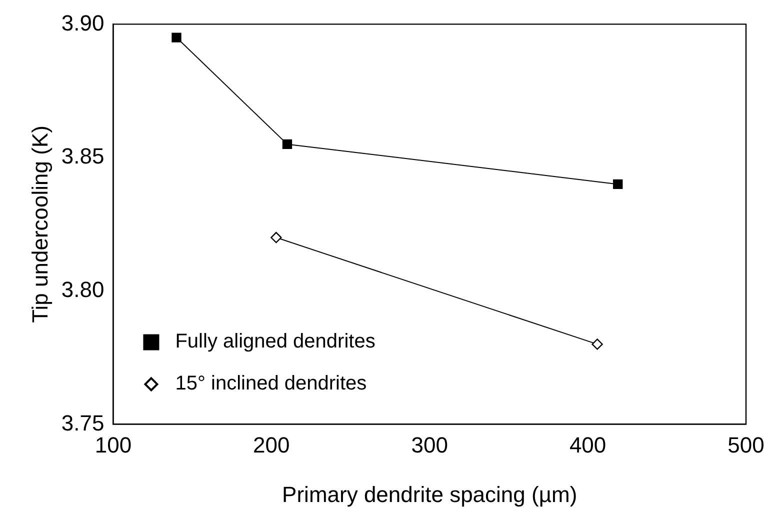 This screenshot has height=525, width=779. What do you see at coordinates (39, 224) in the screenshot?
I see `y-axis-title: Tip undercooling (K)` at bounding box center [39, 224].